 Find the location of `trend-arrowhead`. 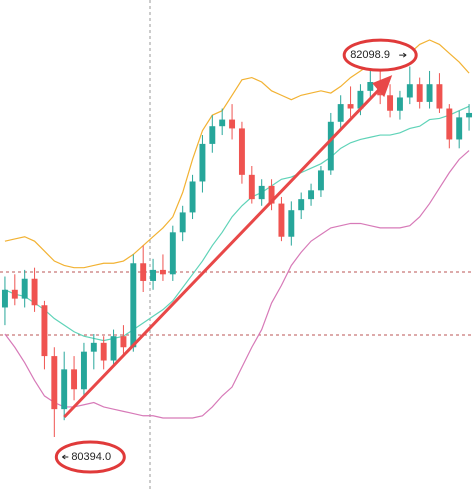

trend-arrowhead is located at coordinates (382, 86).